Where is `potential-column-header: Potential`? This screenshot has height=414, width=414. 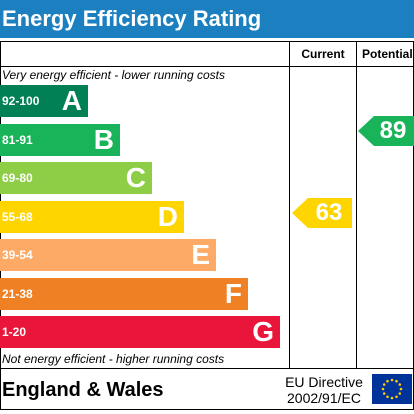 potential-column-header: Potential is located at coordinates (387, 54).